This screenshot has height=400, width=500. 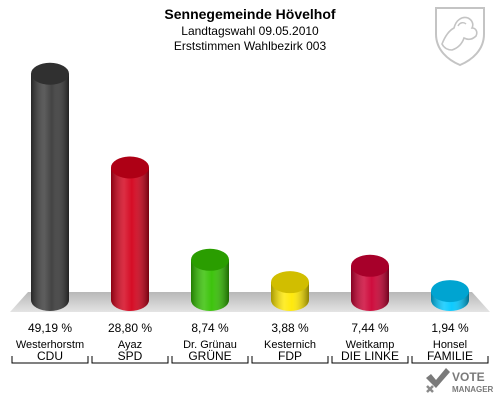 I want to click on party-label: CDU, so click(x=50, y=356).